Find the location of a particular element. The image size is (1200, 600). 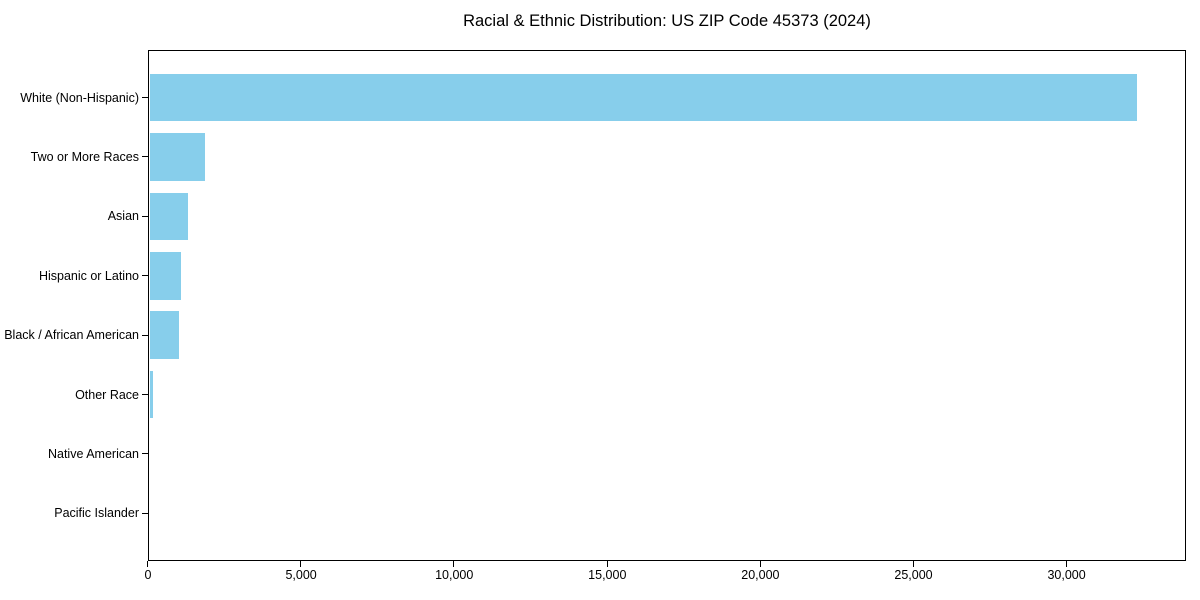

bar-black-african-american is located at coordinates (164, 335).